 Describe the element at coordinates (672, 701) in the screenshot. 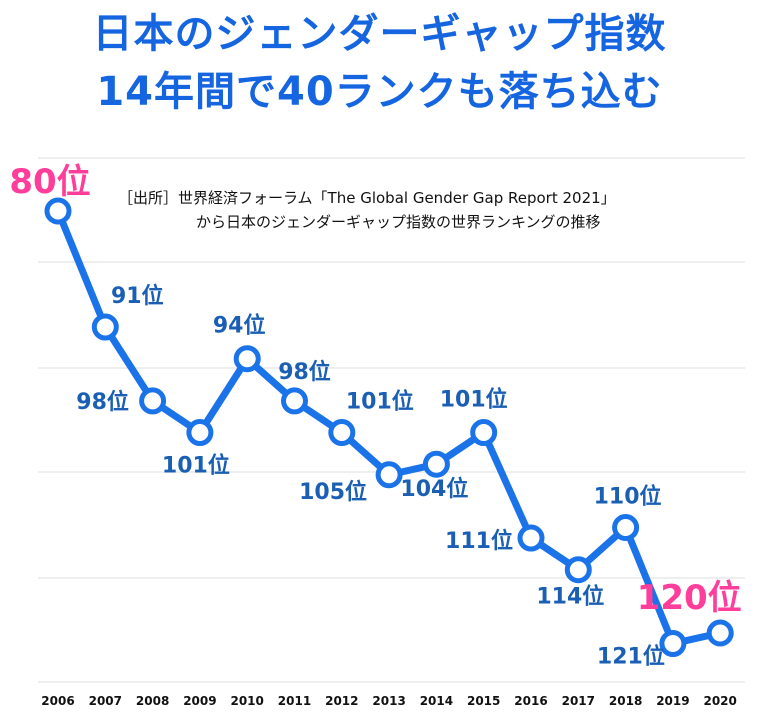

I see `x-tick-label: 2019` at that location.